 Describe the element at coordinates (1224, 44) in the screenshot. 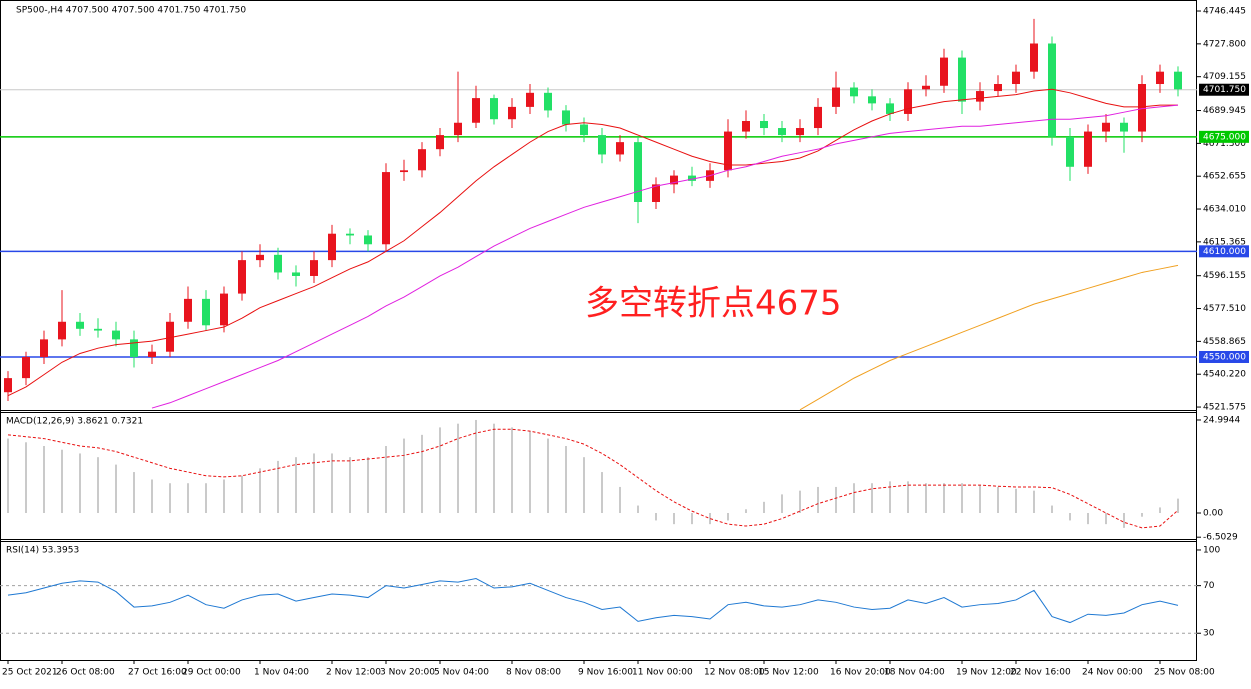

I see `y-tick-label: 4727.800` at that location.